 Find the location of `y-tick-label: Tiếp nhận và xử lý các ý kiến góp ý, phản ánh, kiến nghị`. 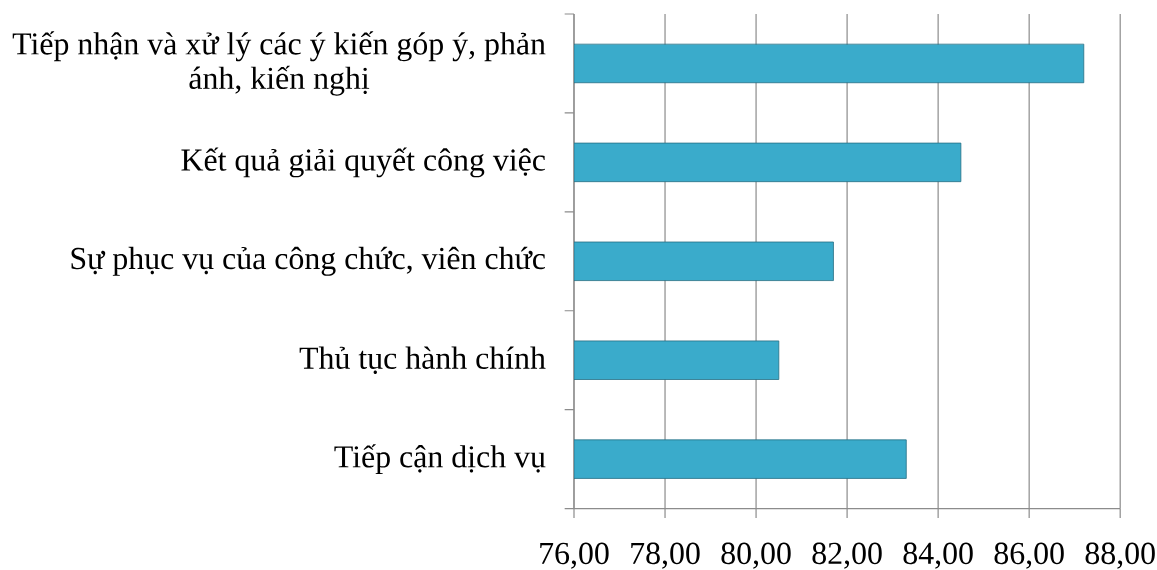

y-tick-label: Tiếp nhận và xử lý các ý kiến góp ý, phản ánh, kiến nghị is located at coordinates (279, 63).